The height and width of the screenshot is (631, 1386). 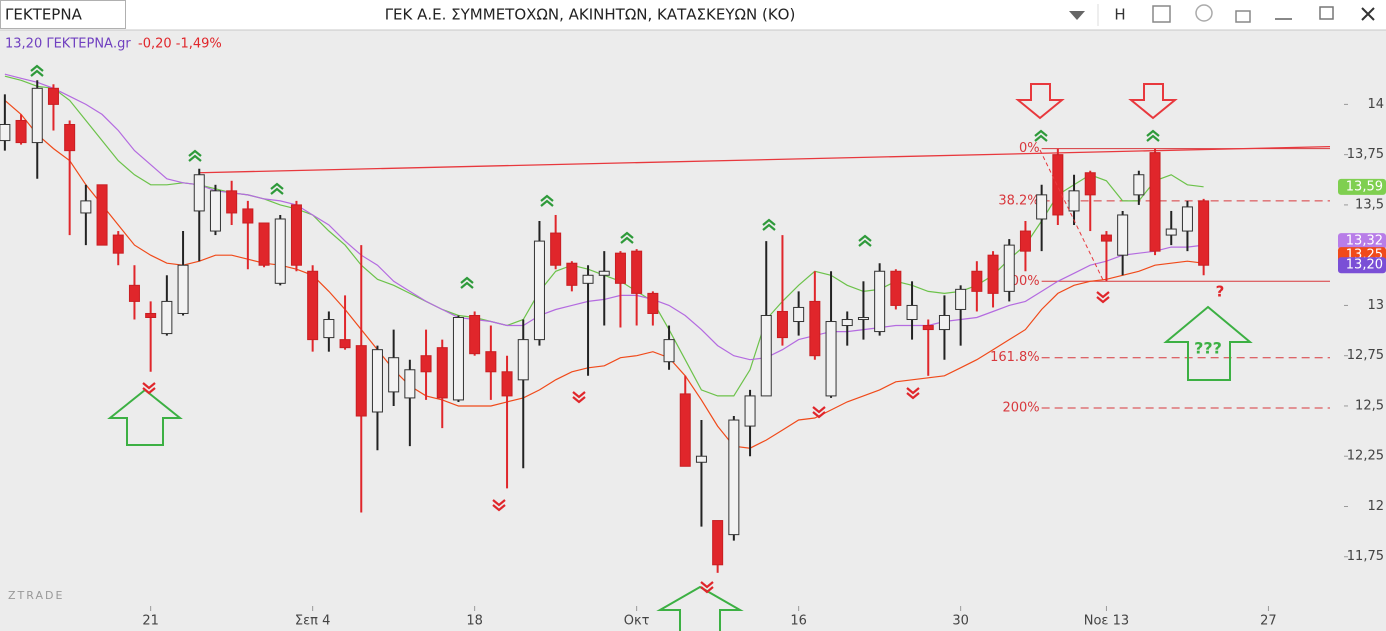 What do you see at coordinates (1204, 13) in the screenshot?
I see `quote-icon` at bounding box center [1204, 13].